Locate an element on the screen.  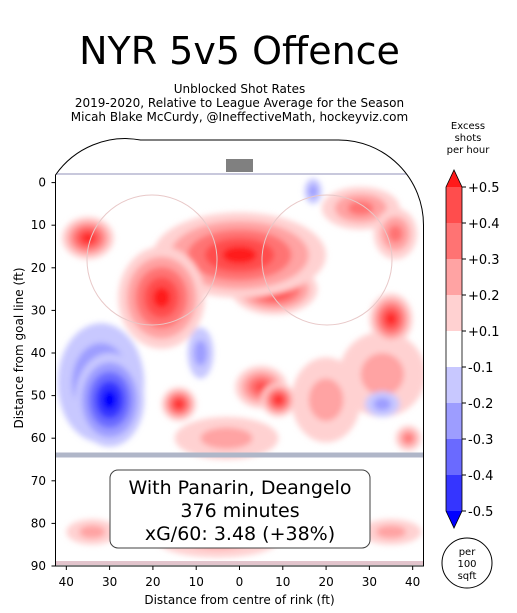
colorbar-top-arrow is located at coordinates (454, 178).